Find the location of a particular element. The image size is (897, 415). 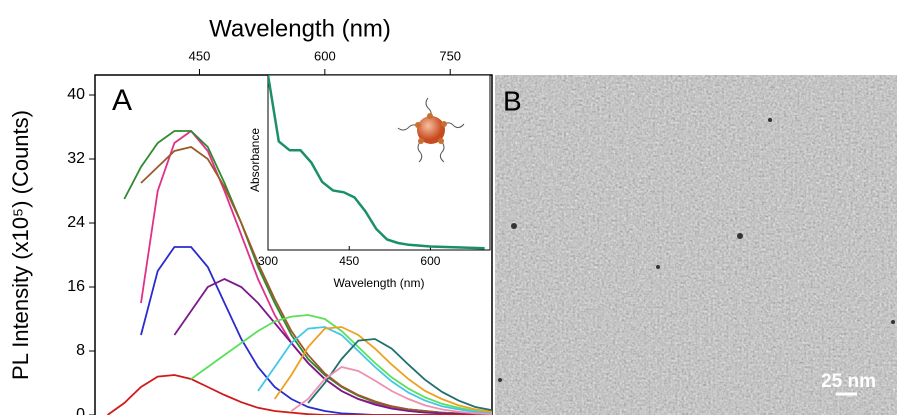

scale-bar-label: 25 nm is located at coordinates (848, 381).